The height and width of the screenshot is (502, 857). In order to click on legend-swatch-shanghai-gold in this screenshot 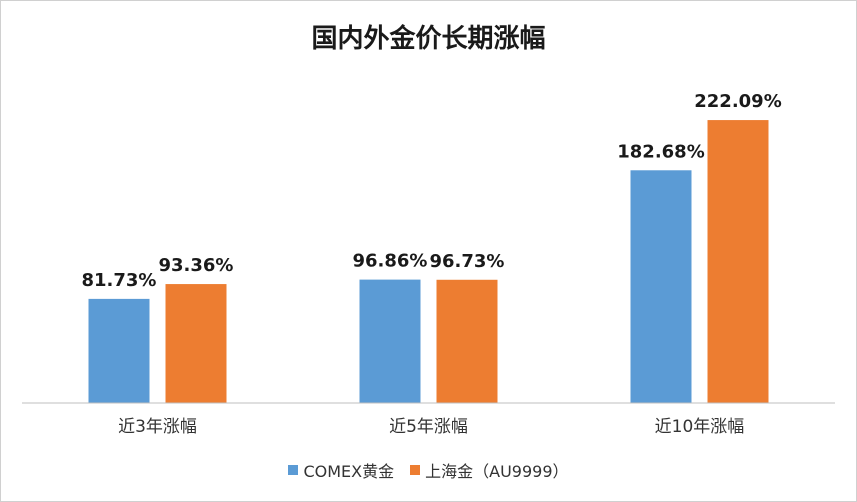, I will do `click(415, 470)`.